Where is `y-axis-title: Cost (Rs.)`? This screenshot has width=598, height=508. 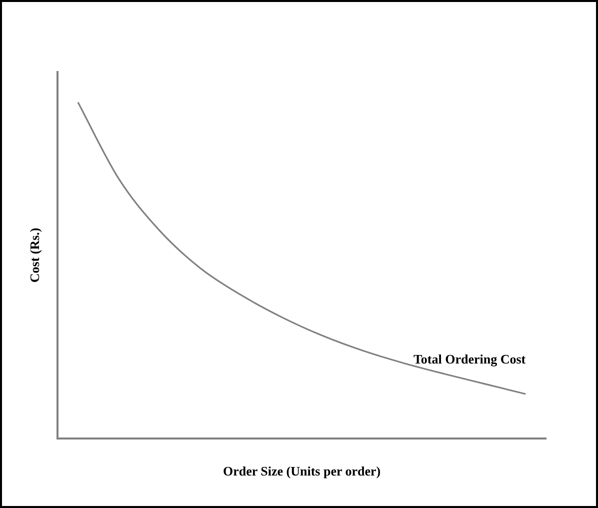
y-axis-title: Cost (Rs.) is located at coordinates (34, 255).